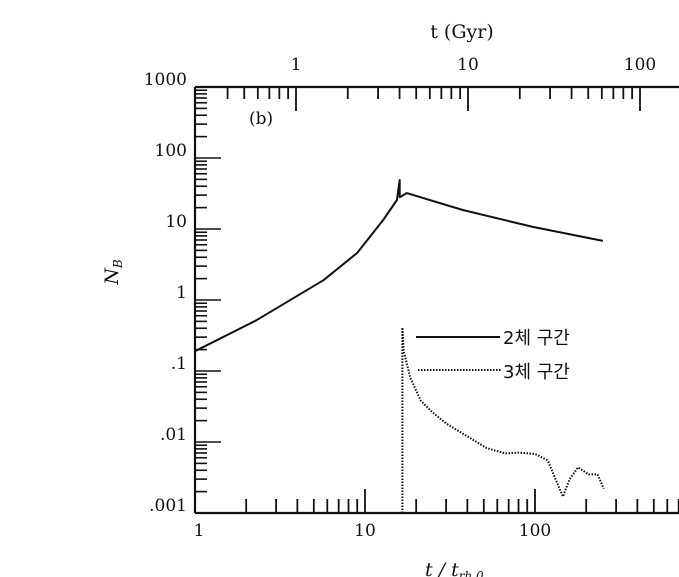 Image resolution: width=679 pixels, height=577 pixels. Describe the element at coordinates (261, 119) in the screenshot. I see `panel-label: (b)` at that location.